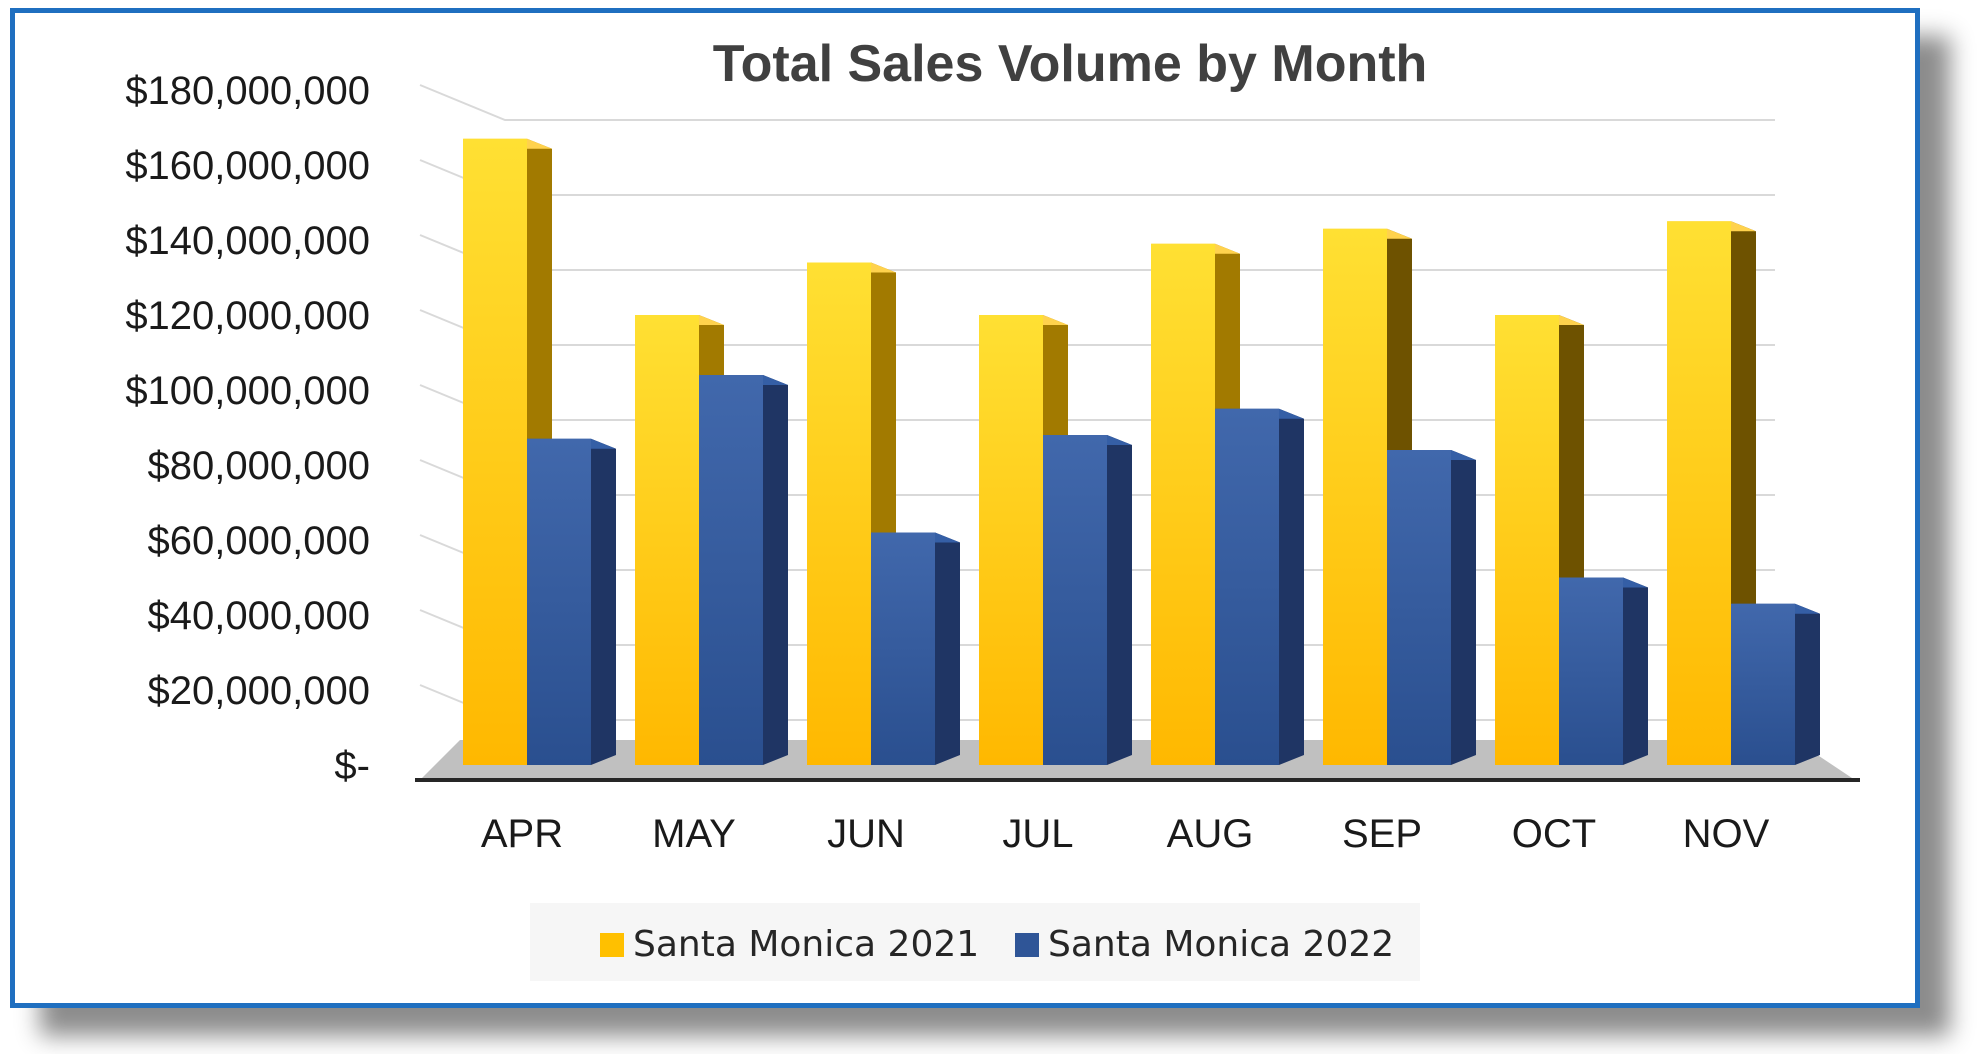 This screenshot has height=1054, width=1980. I want to click on y-tick-label: $20,000,000, so click(259, 691).